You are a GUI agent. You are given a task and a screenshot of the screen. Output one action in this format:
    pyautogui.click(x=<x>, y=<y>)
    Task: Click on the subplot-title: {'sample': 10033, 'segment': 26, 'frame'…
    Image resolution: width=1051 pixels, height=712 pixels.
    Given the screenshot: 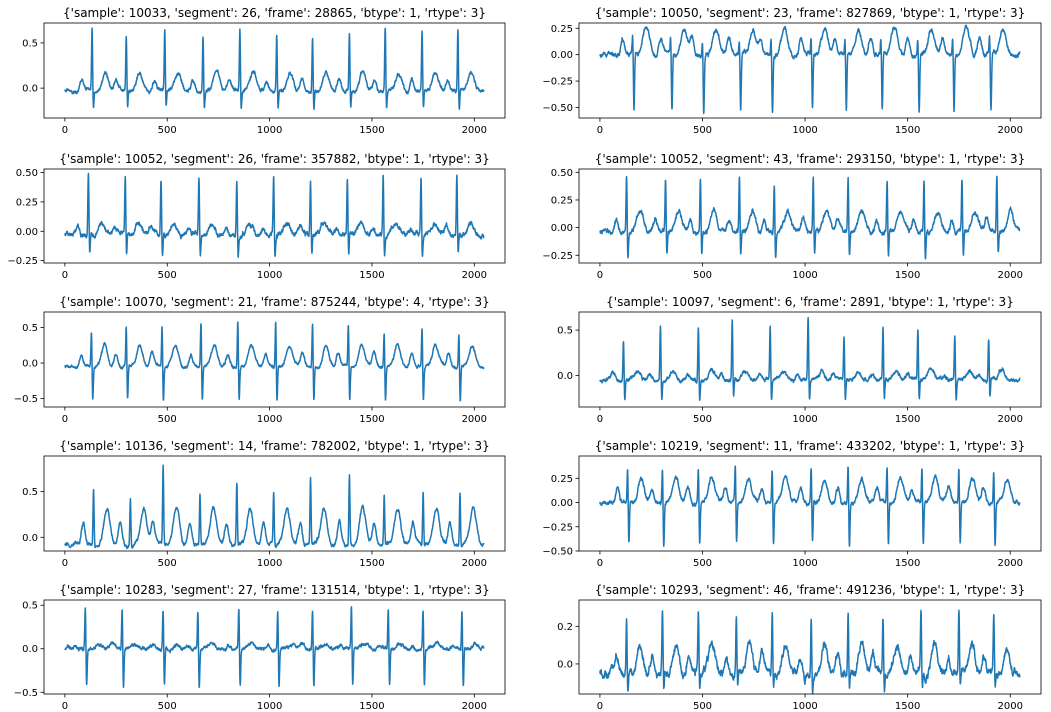 What is the action you would take?
    pyautogui.click(x=274, y=13)
    